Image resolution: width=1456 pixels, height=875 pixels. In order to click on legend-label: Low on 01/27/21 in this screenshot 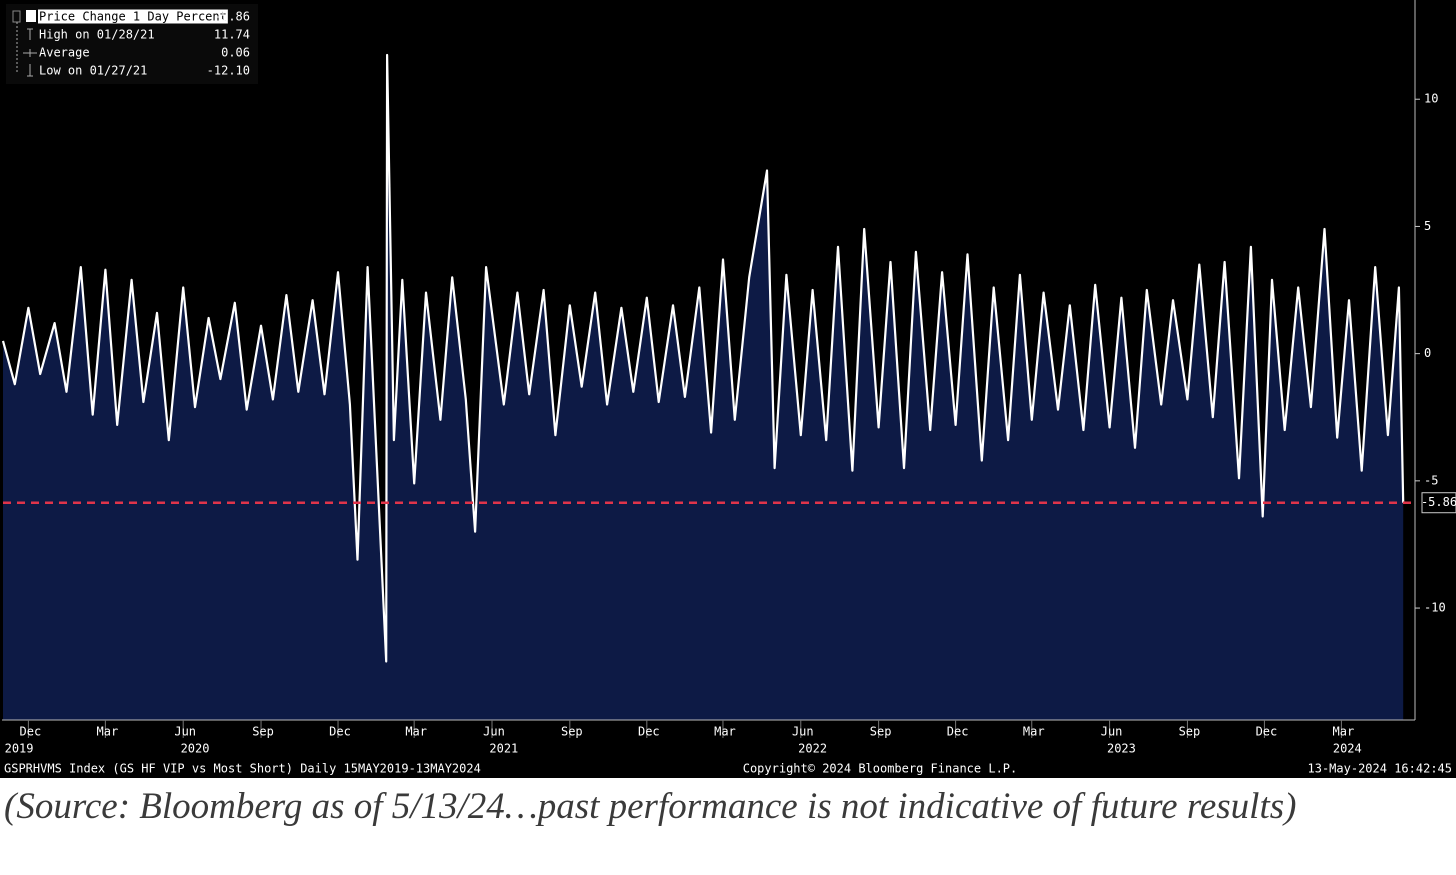, I will do `click(93, 71)`.